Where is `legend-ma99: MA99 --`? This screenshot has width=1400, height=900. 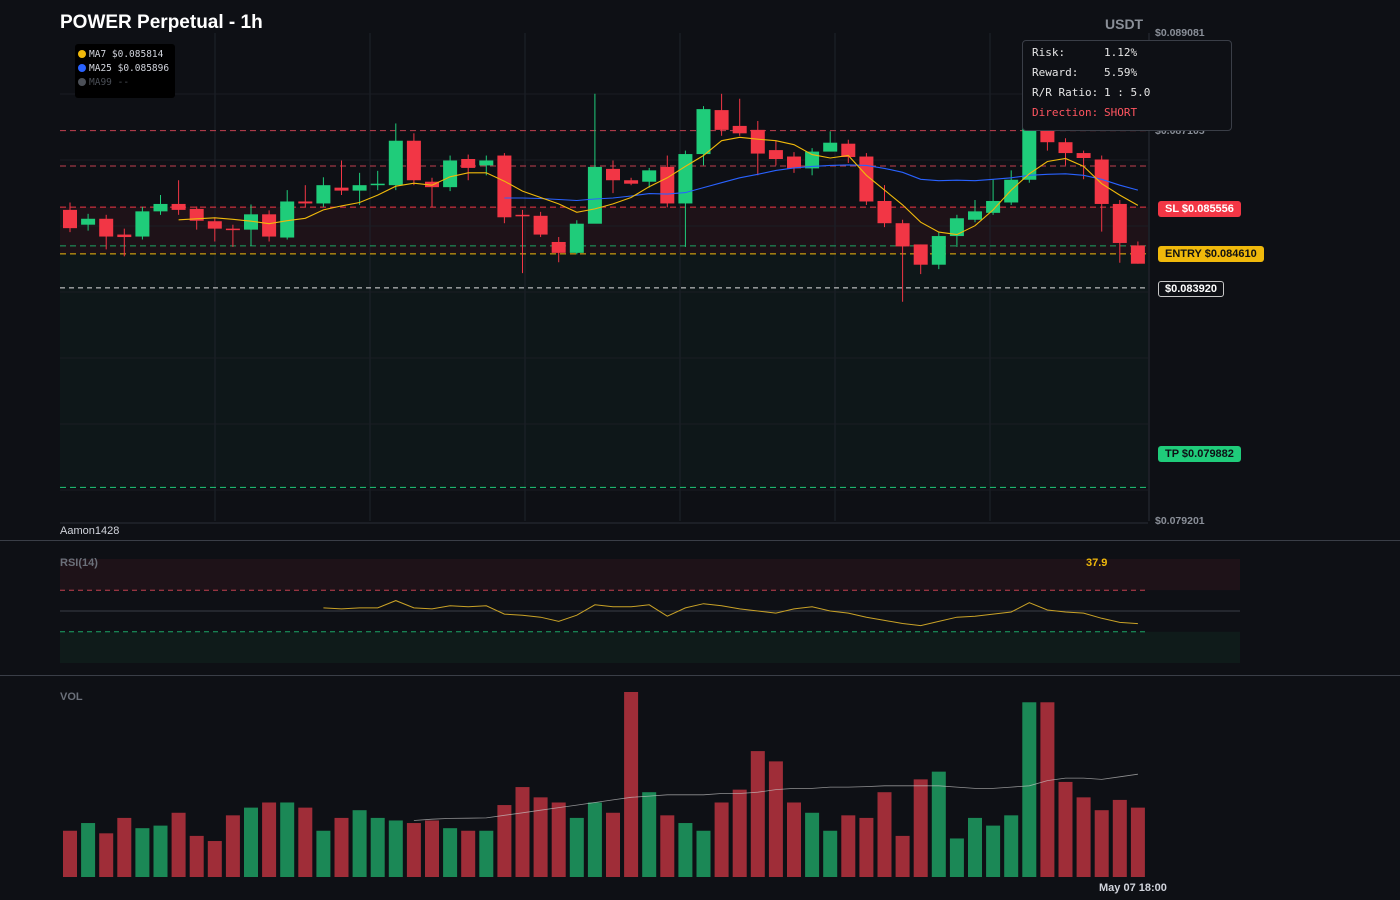
legend-ma99: MA99 -- is located at coordinates (126, 83).